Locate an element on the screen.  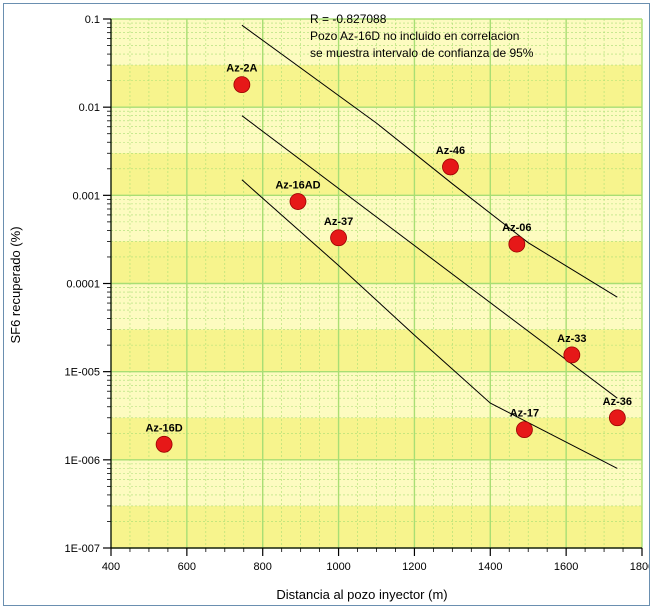
x-tick-label: 1000 is located at coordinates (338, 567).